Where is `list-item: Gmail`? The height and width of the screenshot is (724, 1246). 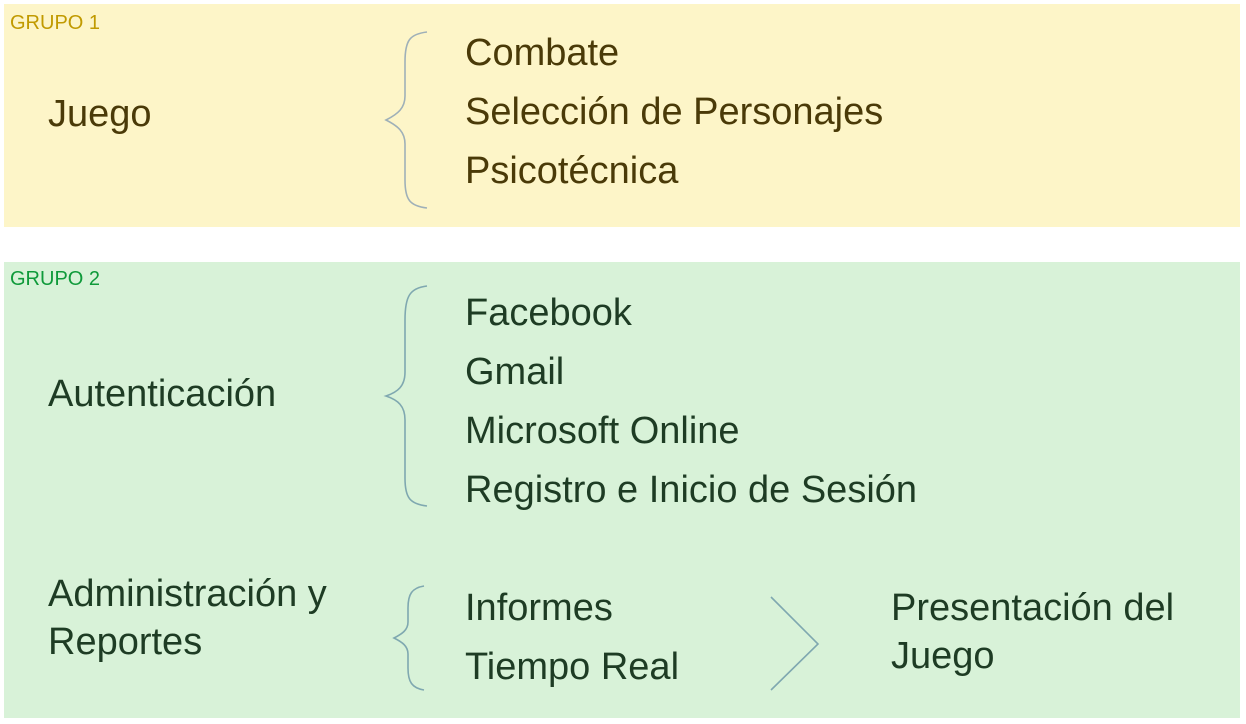
list-item: Gmail is located at coordinates (515, 372).